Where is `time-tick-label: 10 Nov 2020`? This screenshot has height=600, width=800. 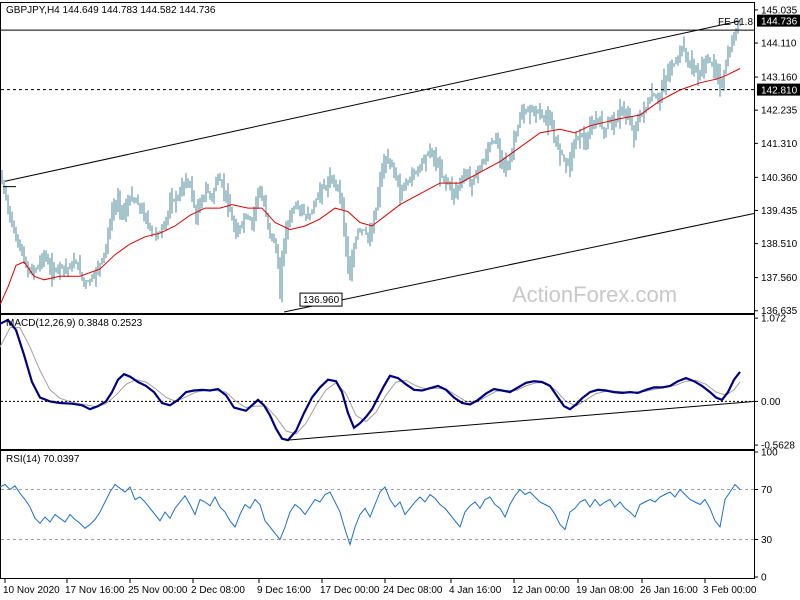 time-tick-label: 10 Nov 2020 is located at coordinates (31, 590).